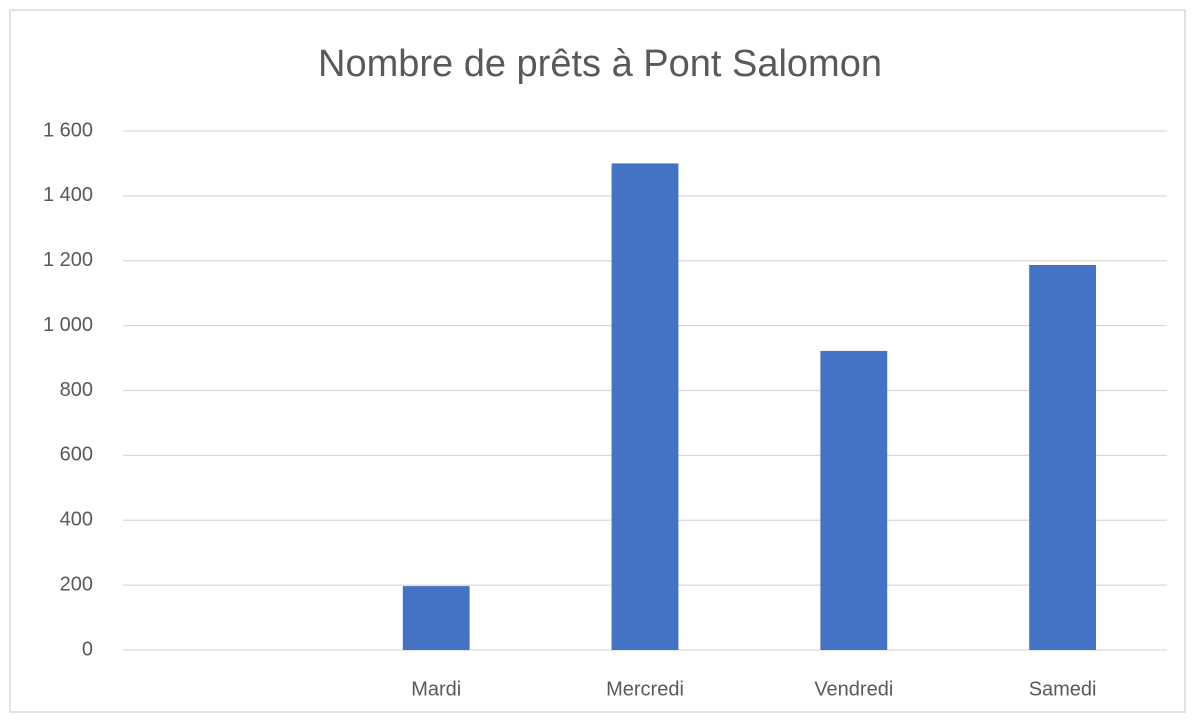  Describe the element at coordinates (76, 520) in the screenshot. I see `y-tick-label: 400` at that location.